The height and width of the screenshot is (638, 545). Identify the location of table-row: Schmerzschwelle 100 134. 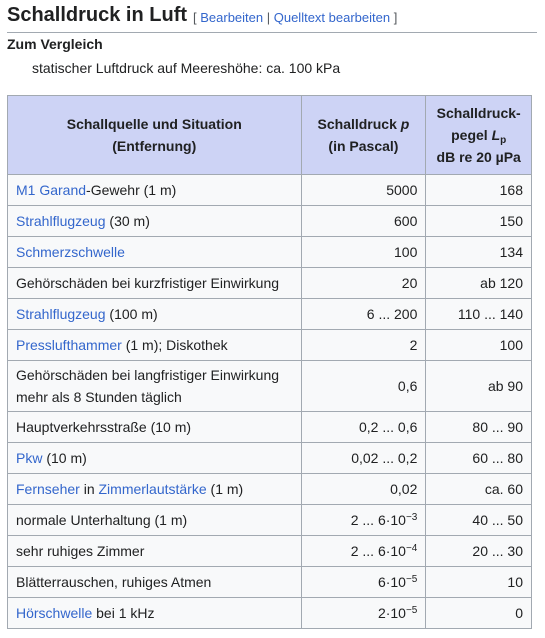
(269, 252).